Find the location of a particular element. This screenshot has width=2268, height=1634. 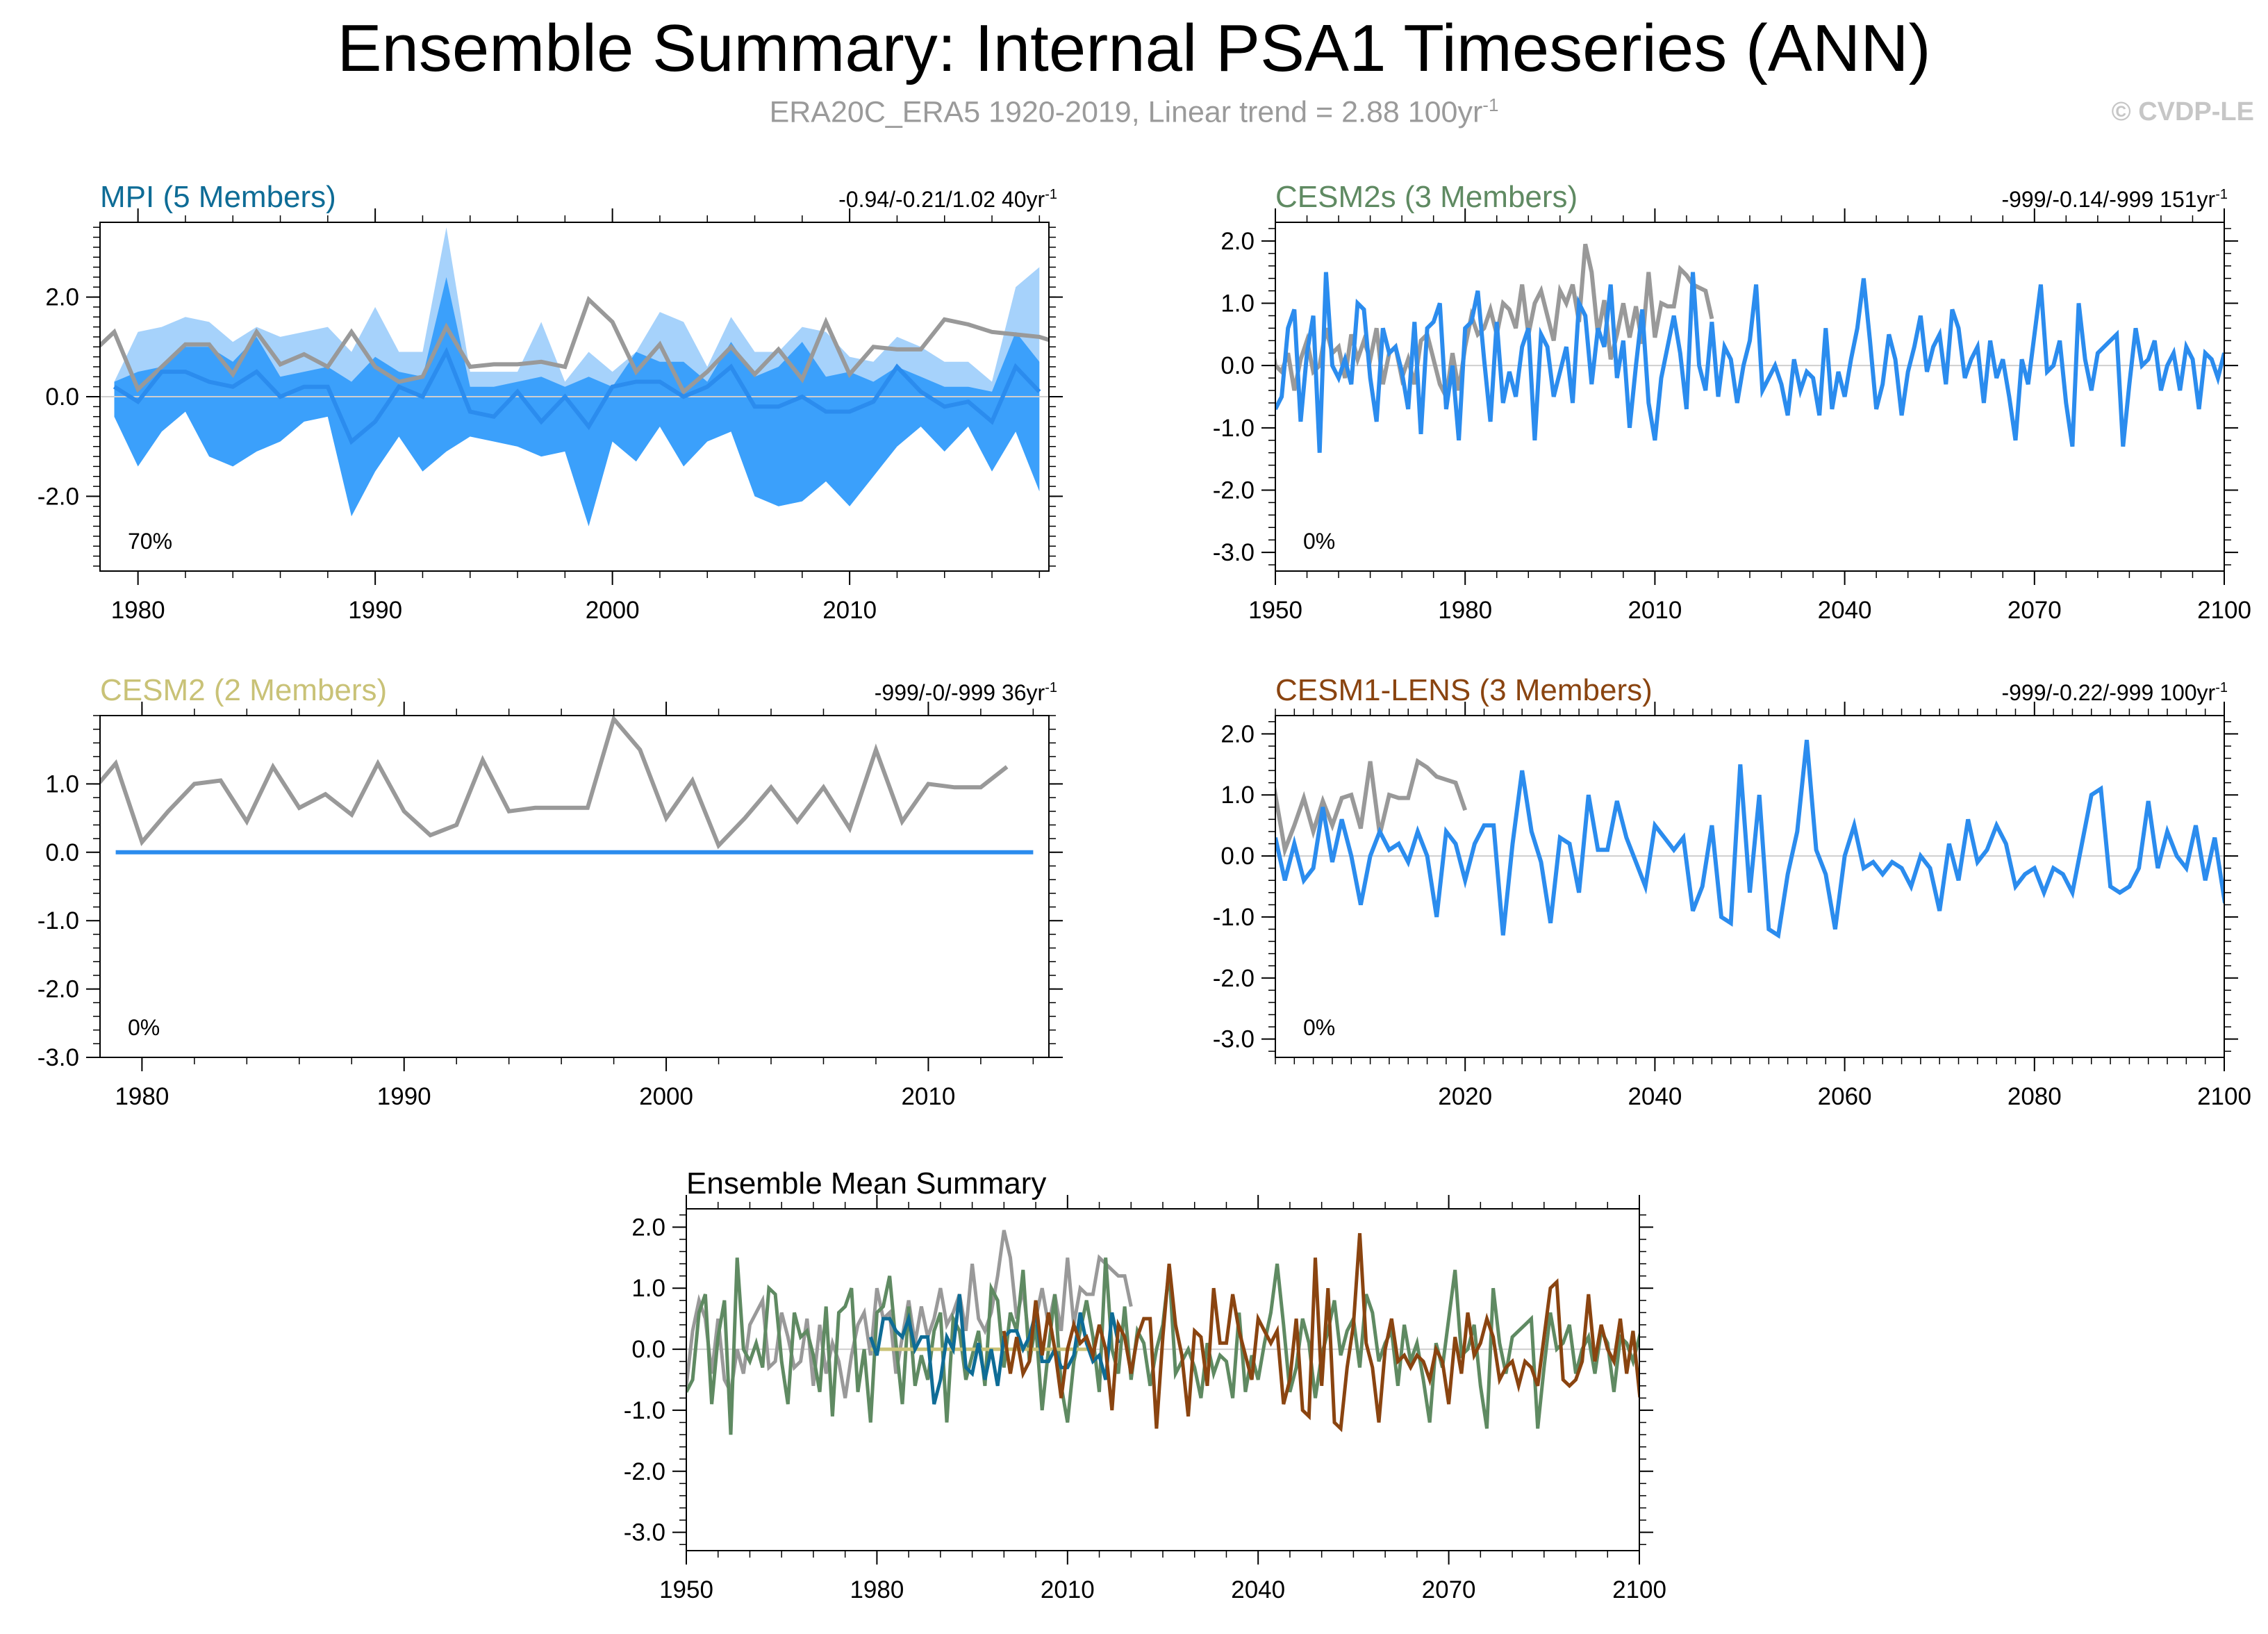

cesm1-lens-xtick-label: 2100 is located at coordinates (2224, 1096).